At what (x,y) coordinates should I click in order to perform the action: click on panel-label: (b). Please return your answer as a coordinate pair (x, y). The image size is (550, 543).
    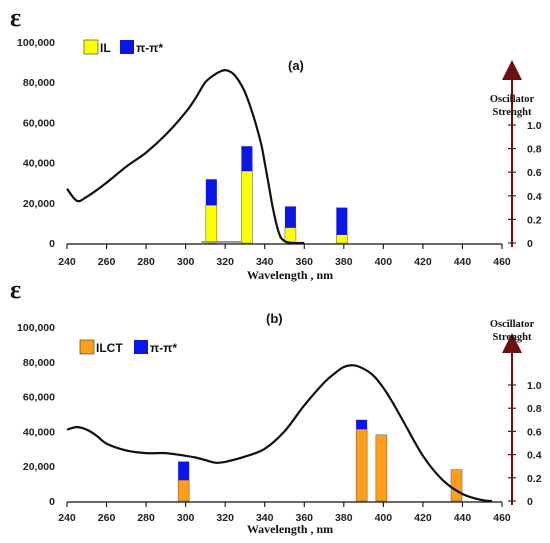
    Looking at the image, I should click on (274, 318).